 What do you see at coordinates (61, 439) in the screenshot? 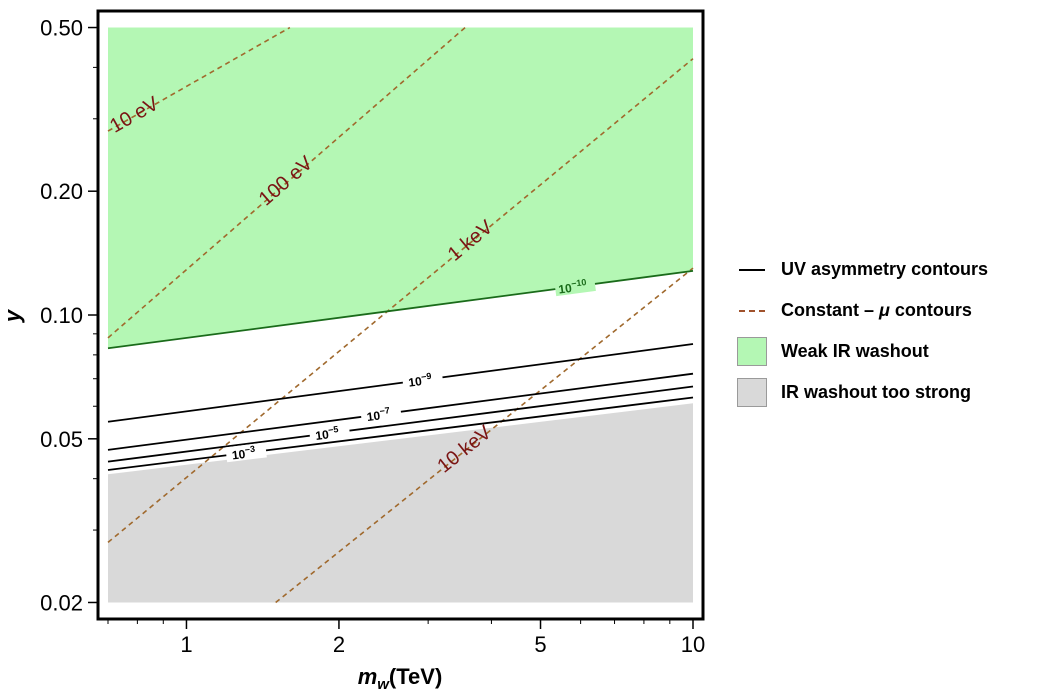
I see `y-tick-label: 0.05` at bounding box center [61, 439].